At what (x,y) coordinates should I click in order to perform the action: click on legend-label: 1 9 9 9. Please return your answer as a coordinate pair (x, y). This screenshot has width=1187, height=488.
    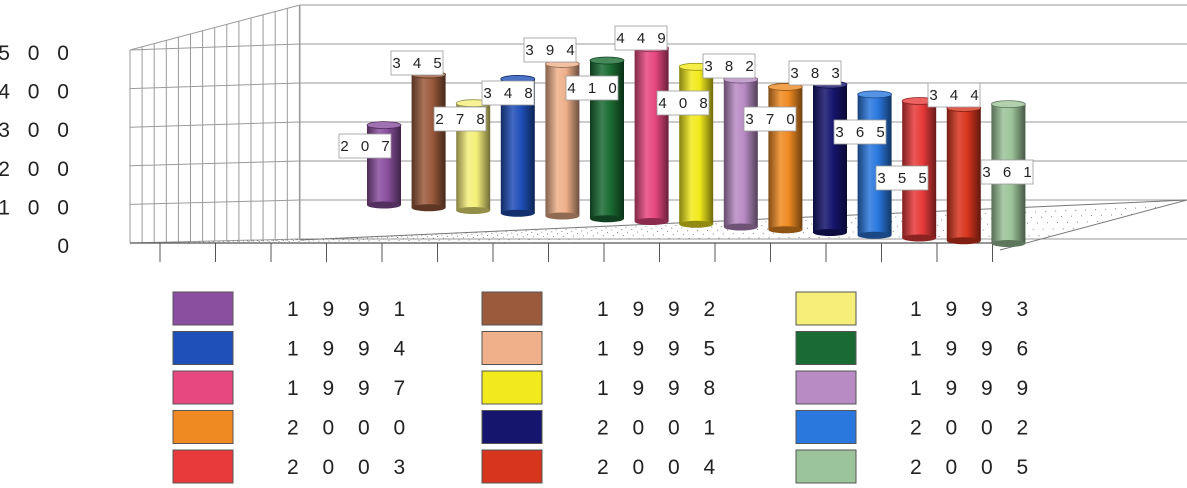
    Looking at the image, I should click on (973, 388).